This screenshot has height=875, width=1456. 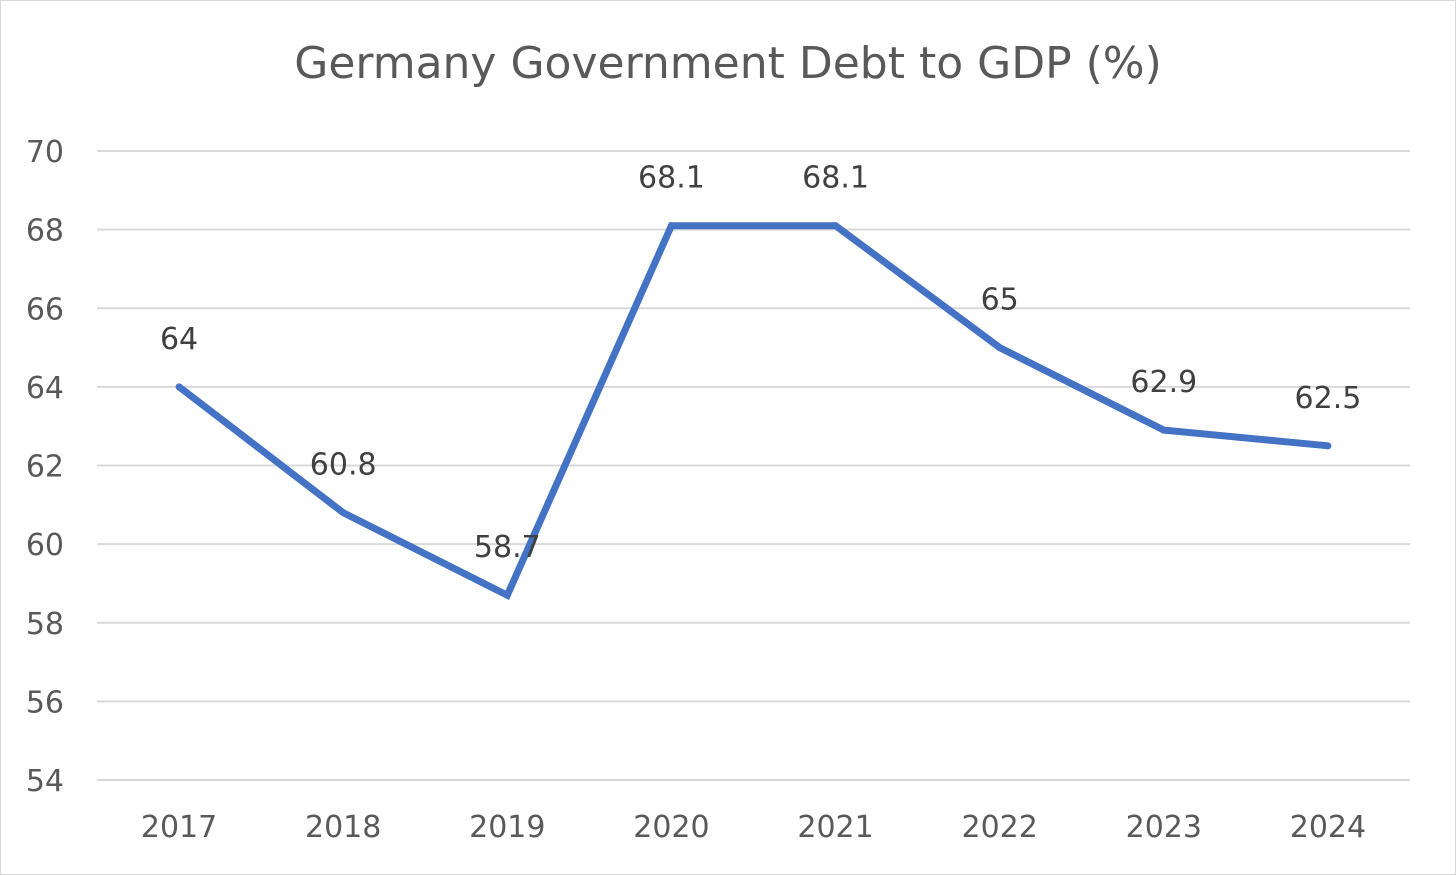 I want to click on data-point-2022, so click(x=1000, y=348).